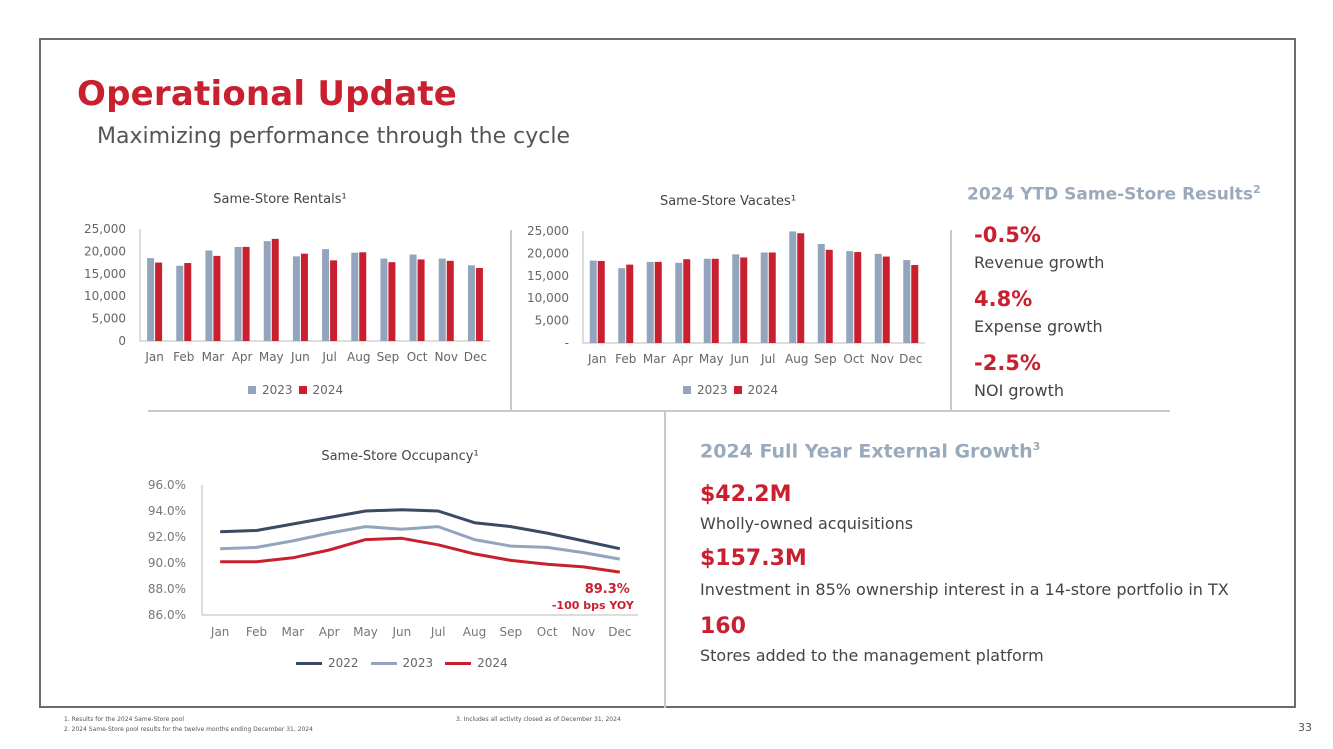  Describe the element at coordinates (220, 632) in the screenshot. I see `occupancy-x-tick: Jan` at that location.